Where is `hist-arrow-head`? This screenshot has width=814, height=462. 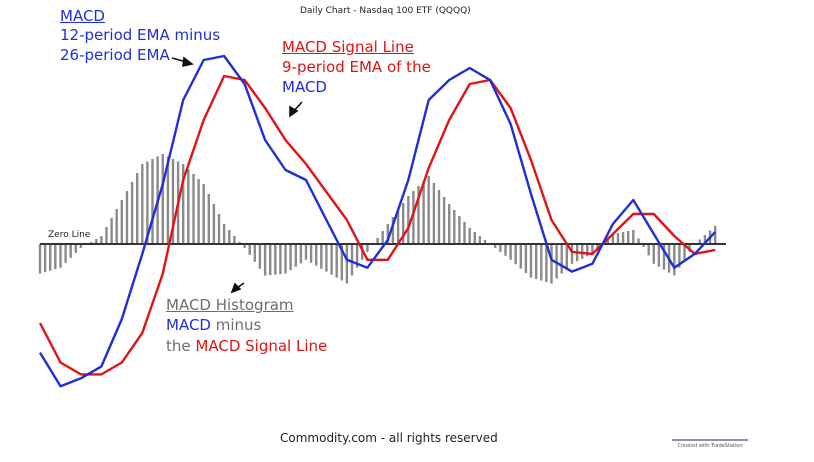
hist-arrow-head is located at coordinates (236, 288).